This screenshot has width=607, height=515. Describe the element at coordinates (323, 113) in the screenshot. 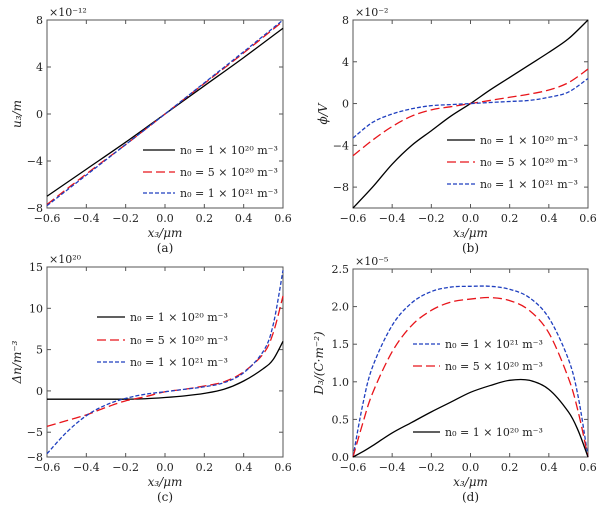

I see `y-axis-label: ϕ/V` at that location.